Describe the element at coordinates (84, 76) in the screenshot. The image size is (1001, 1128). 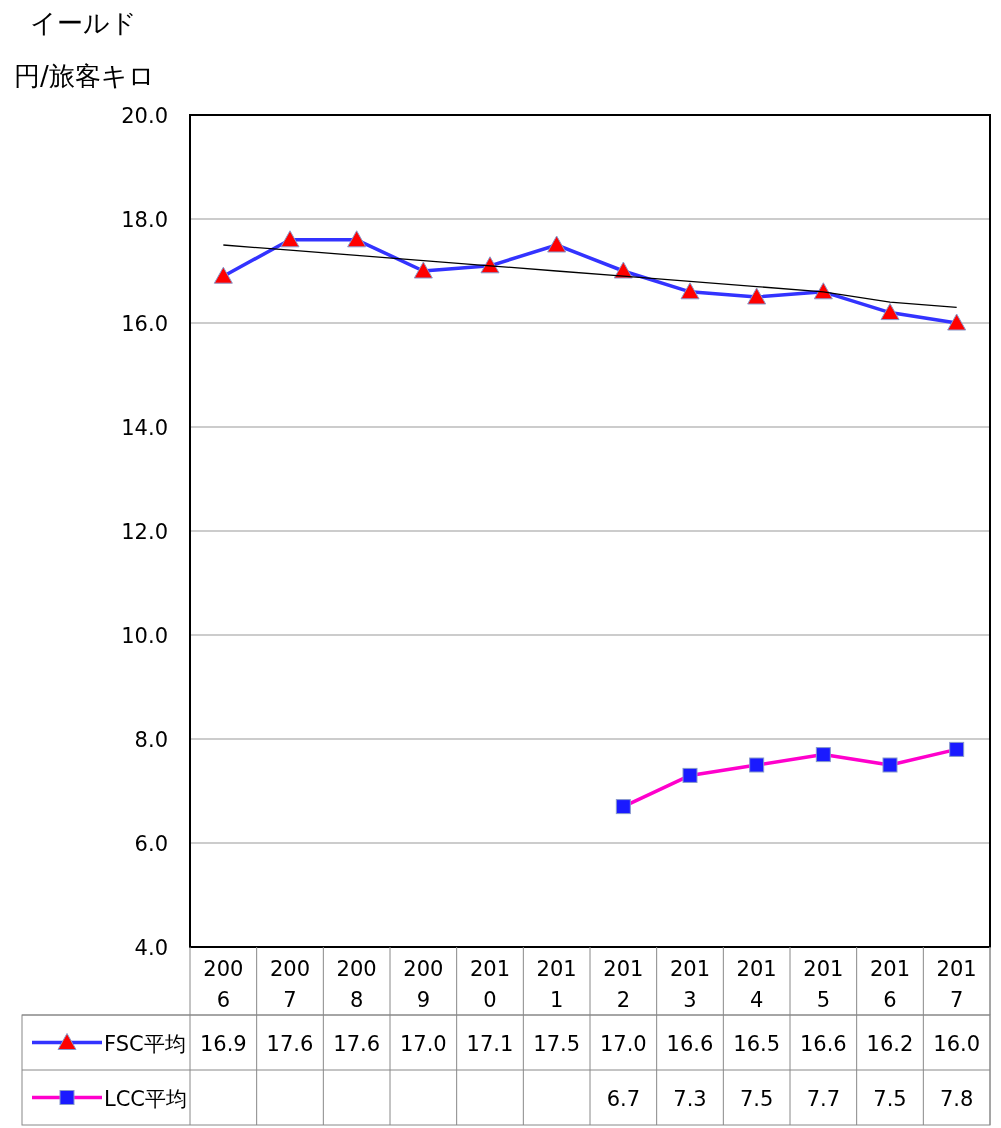
I see `y-axis-title: 円/旅客キロ` at that location.